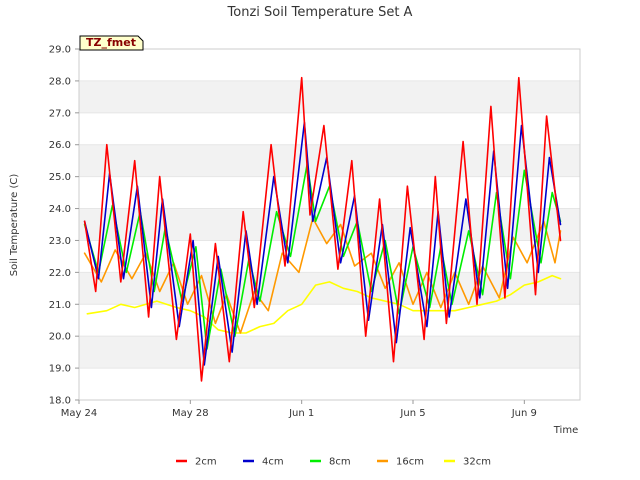 Image resolution: width=640 pixels, height=480 pixels. I want to click on y-tick-label: 19.0, so click(60, 369).